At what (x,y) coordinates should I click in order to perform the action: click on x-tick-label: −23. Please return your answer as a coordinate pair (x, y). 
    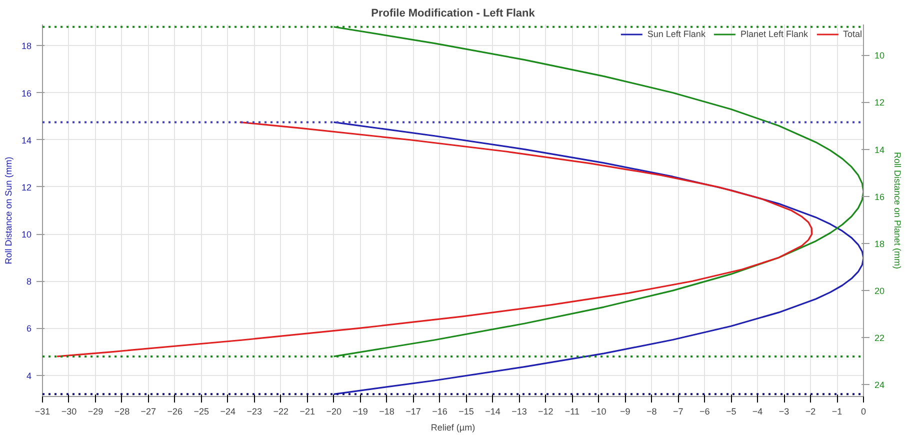
    Looking at the image, I should click on (254, 411).